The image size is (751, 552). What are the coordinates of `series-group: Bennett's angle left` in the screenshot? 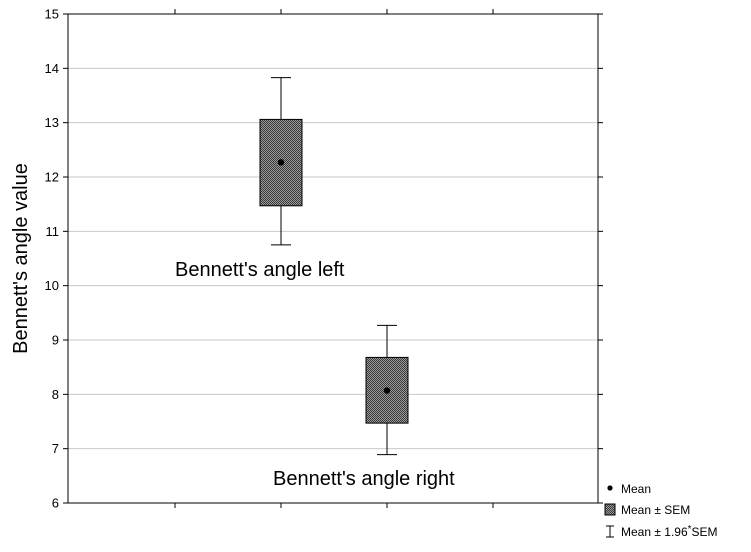 It's located at (260, 179).